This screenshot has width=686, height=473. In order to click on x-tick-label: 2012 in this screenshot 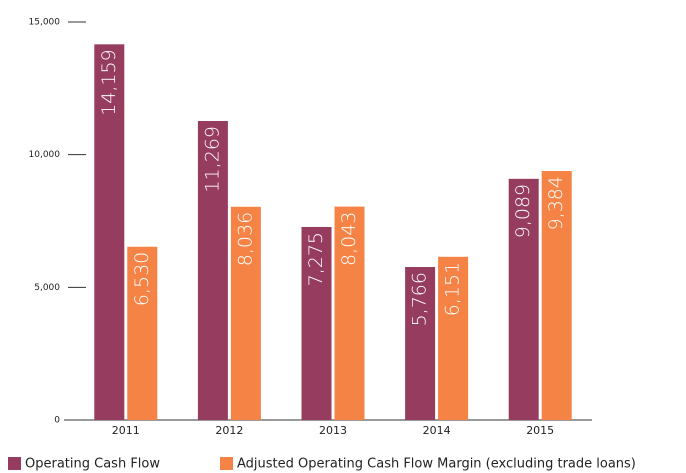, I will do `click(229, 430)`.